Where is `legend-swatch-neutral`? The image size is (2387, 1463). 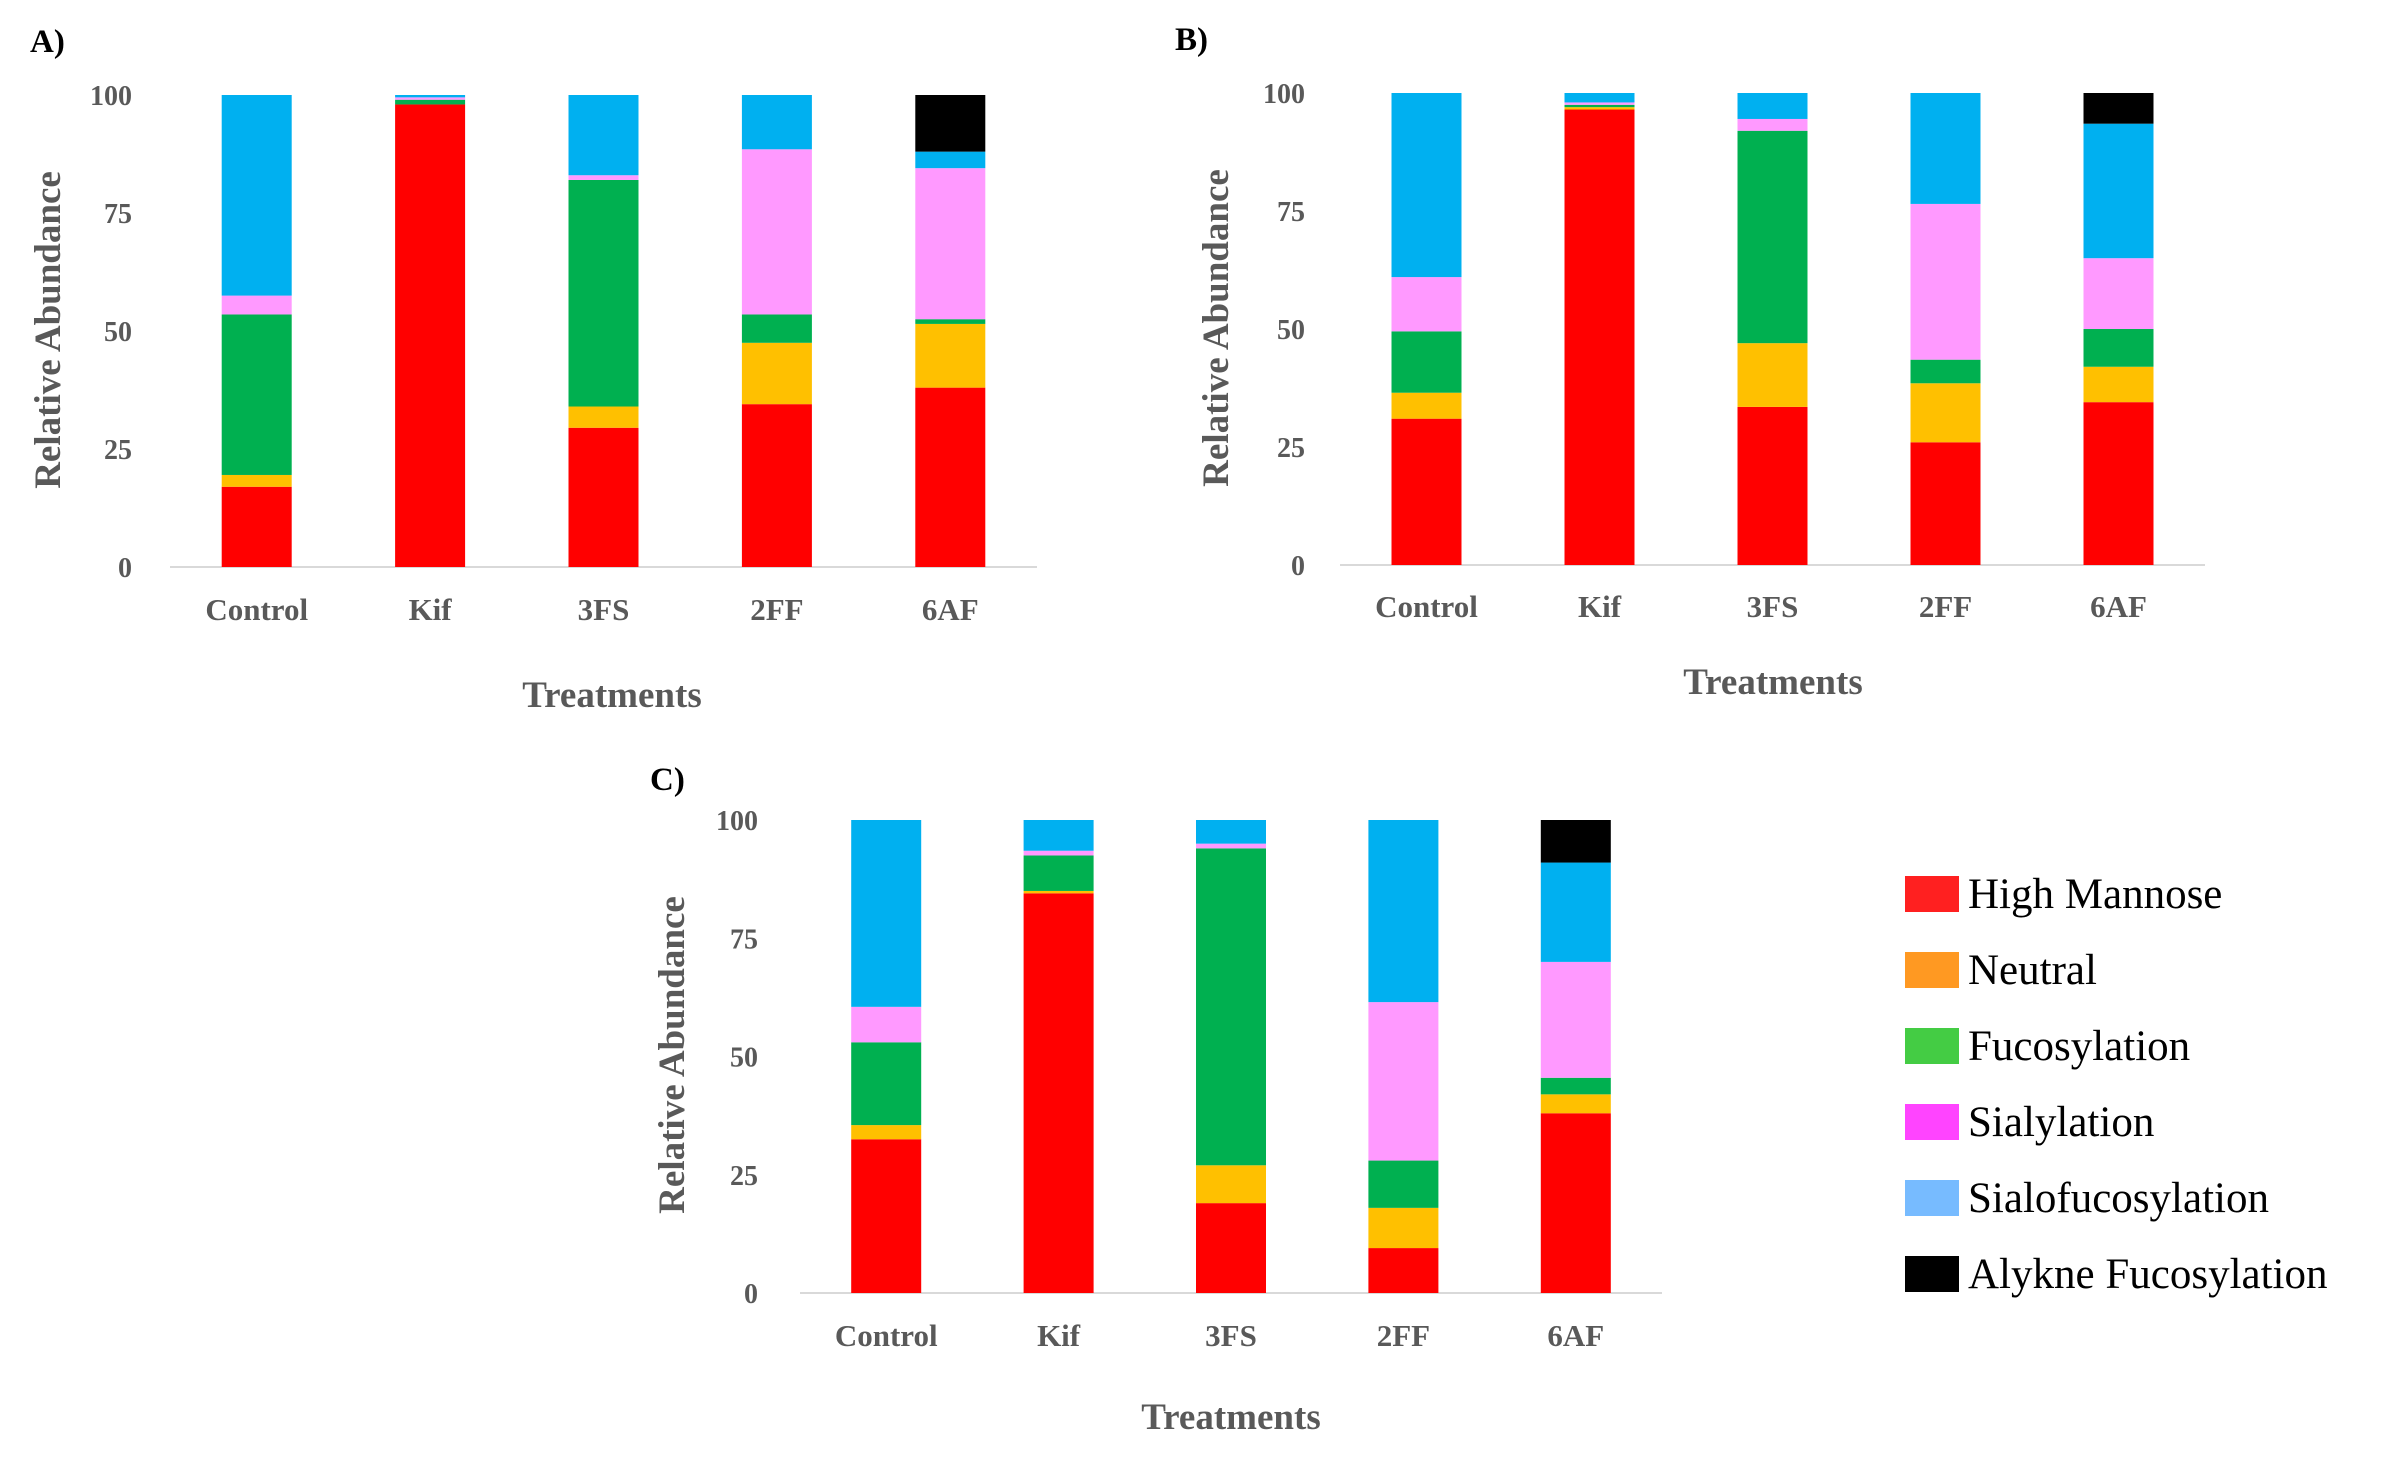 legend-swatch-neutral is located at coordinates (1932, 970).